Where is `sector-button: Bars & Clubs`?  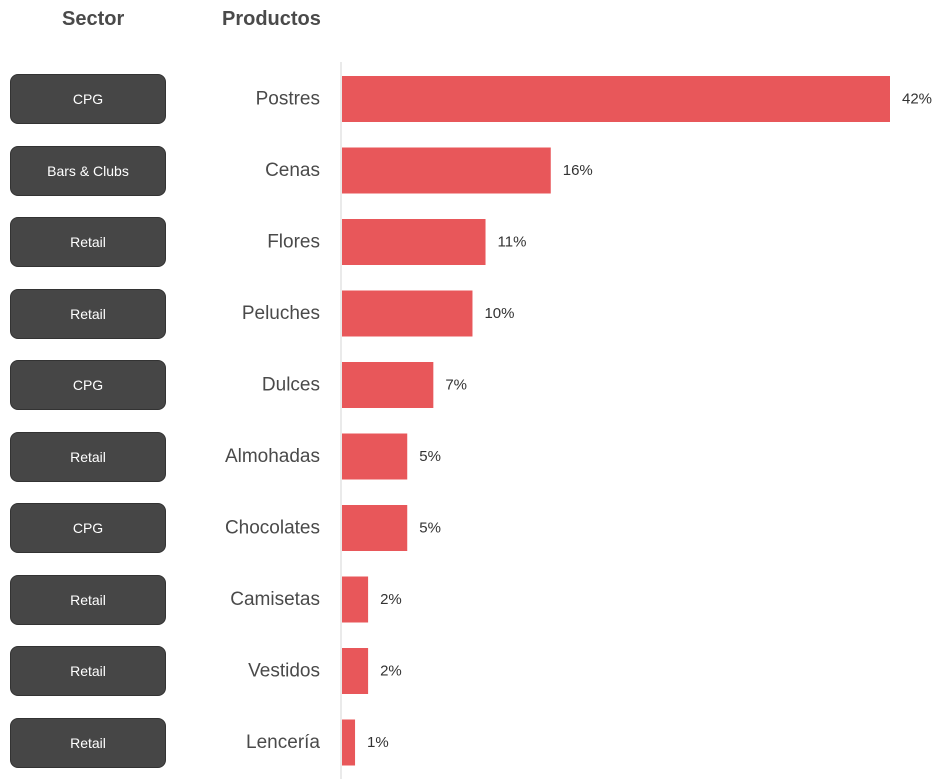
sector-button: Bars & Clubs is located at coordinates (88, 170).